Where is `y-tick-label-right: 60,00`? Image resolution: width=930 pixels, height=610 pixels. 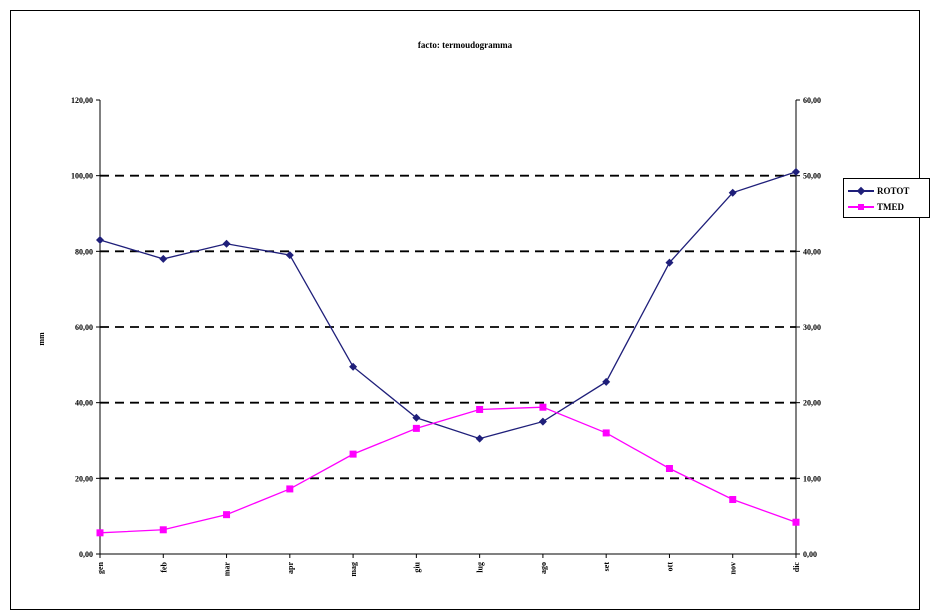
y-tick-label-right: 60,00 is located at coordinates (812, 100).